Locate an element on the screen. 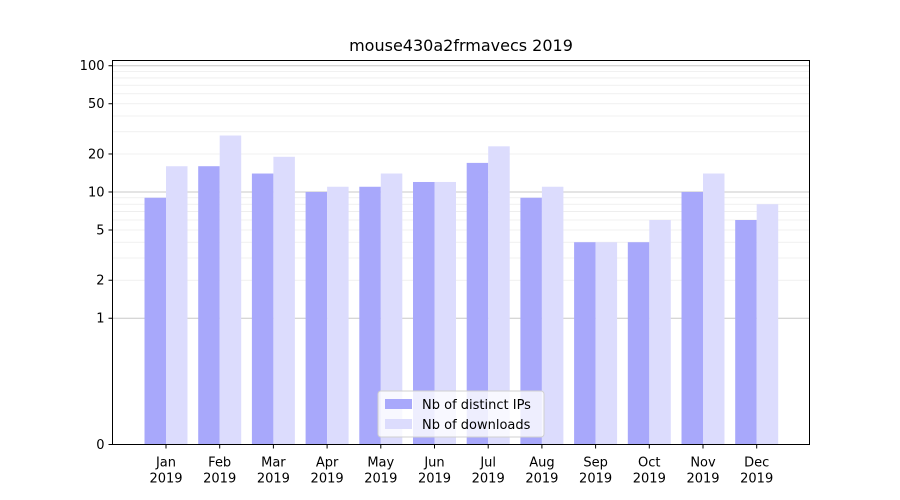 The image size is (900, 500). chart-title: mouse430a2frmavecs 2019 is located at coordinates (461, 45).